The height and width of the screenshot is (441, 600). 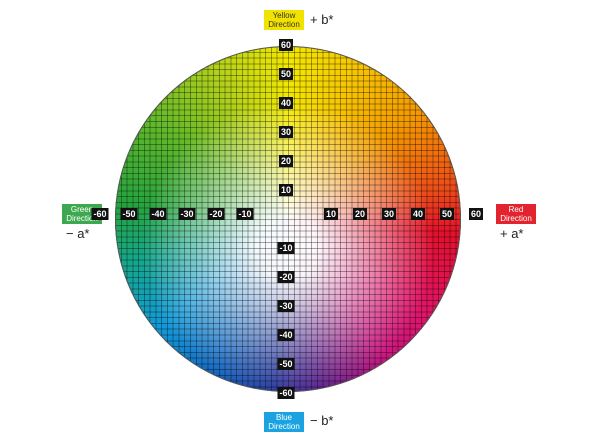 What do you see at coordinates (158, 214) in the screenshot?
I see `a-tick: -40` at bounding box center [158, 214].